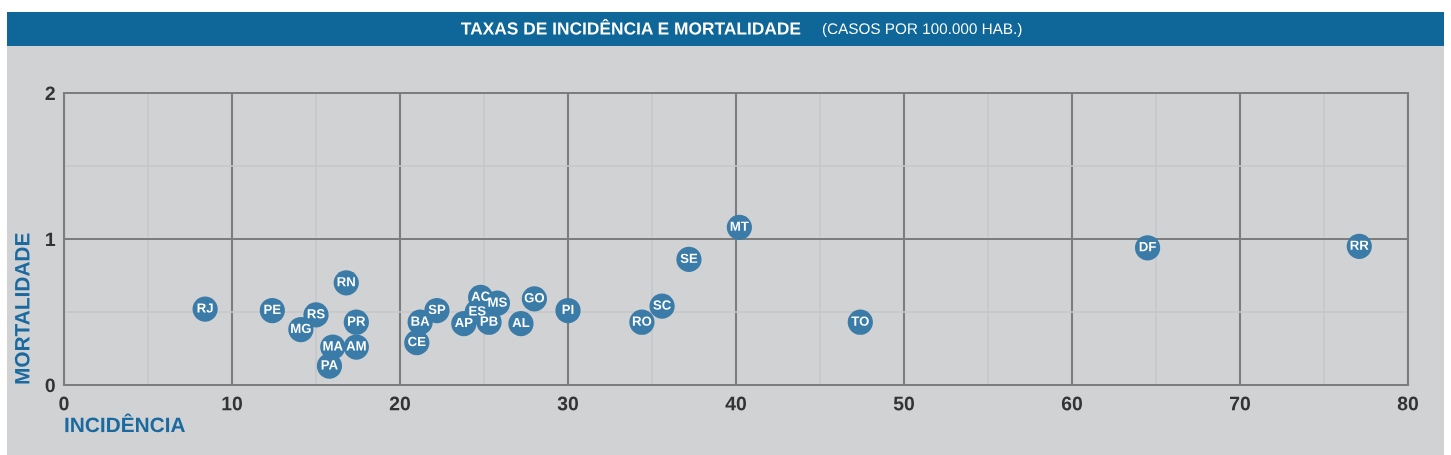 The width and height of the screenshot is (1451, 455). Describe the element at coordinates (477, 311) in the screenshot. I see `series-label: ES` at that location.